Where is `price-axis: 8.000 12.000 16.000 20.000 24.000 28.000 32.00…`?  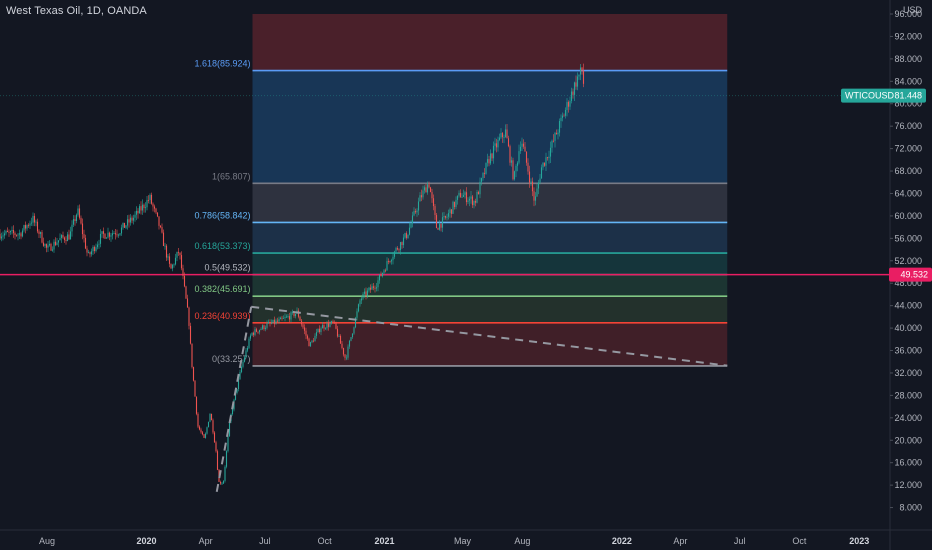
price-axis: 8.000 12.000 16.000 20.000 24.000 28.000 32.00… is located at coordinates (906, 261).